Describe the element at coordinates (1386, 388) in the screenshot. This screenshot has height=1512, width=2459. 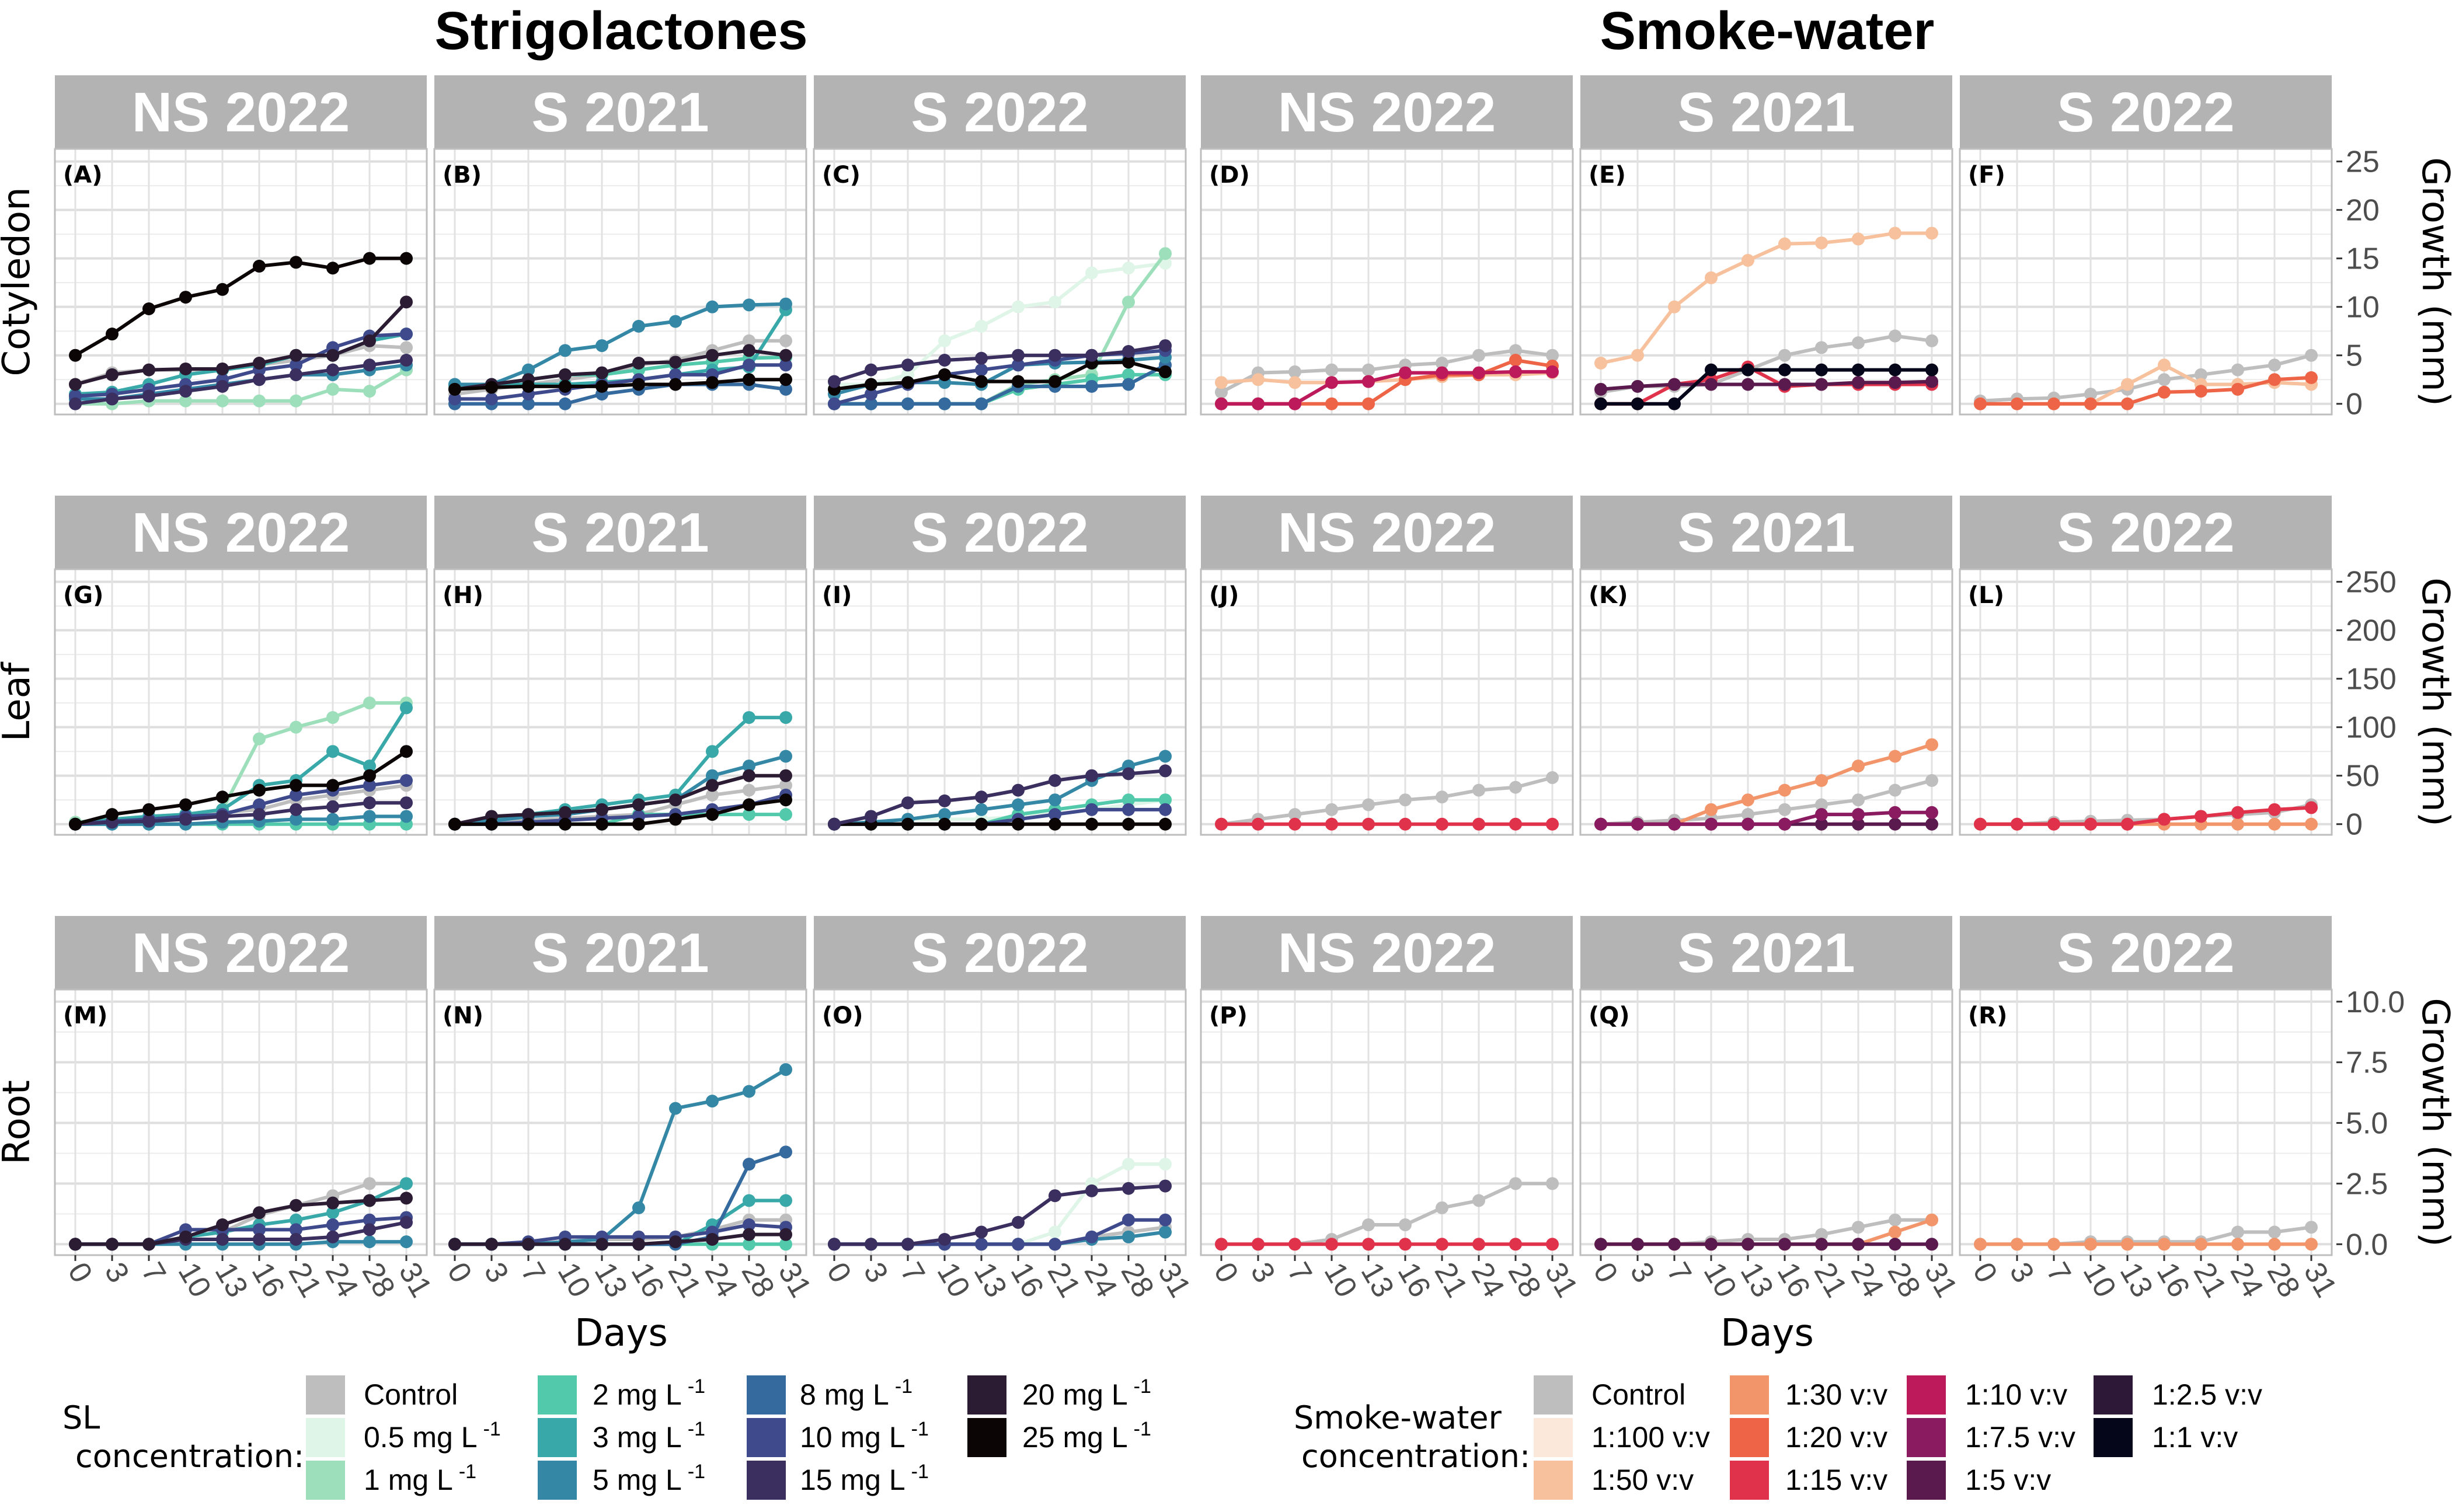
I see `series-line-1:10` at that location.